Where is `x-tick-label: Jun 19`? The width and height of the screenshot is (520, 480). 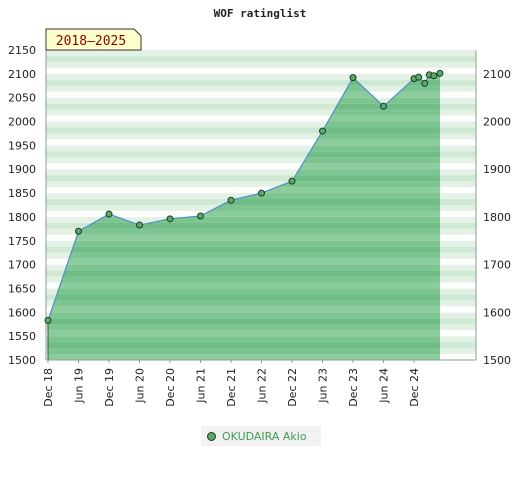
x-tick-label: Jun 19 is located at coordinates (79, 386).